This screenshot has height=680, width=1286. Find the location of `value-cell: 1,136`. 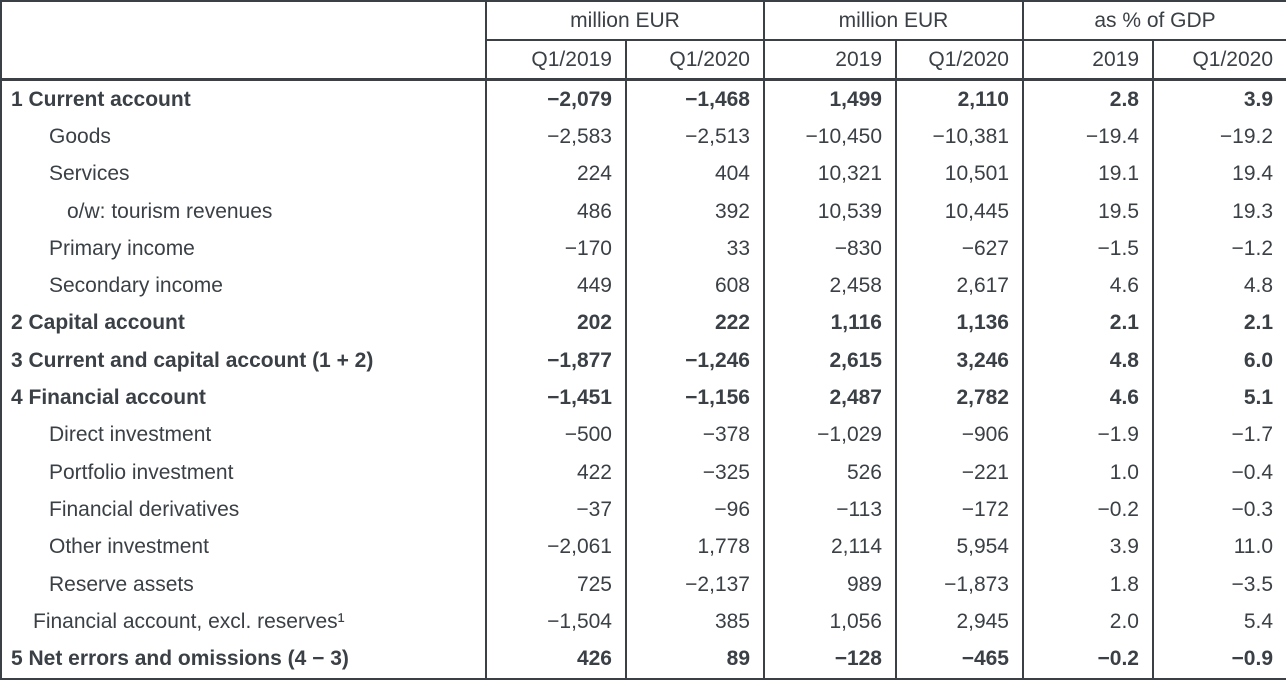

value-cell: 1,136 is located at coordinates (959, 323).